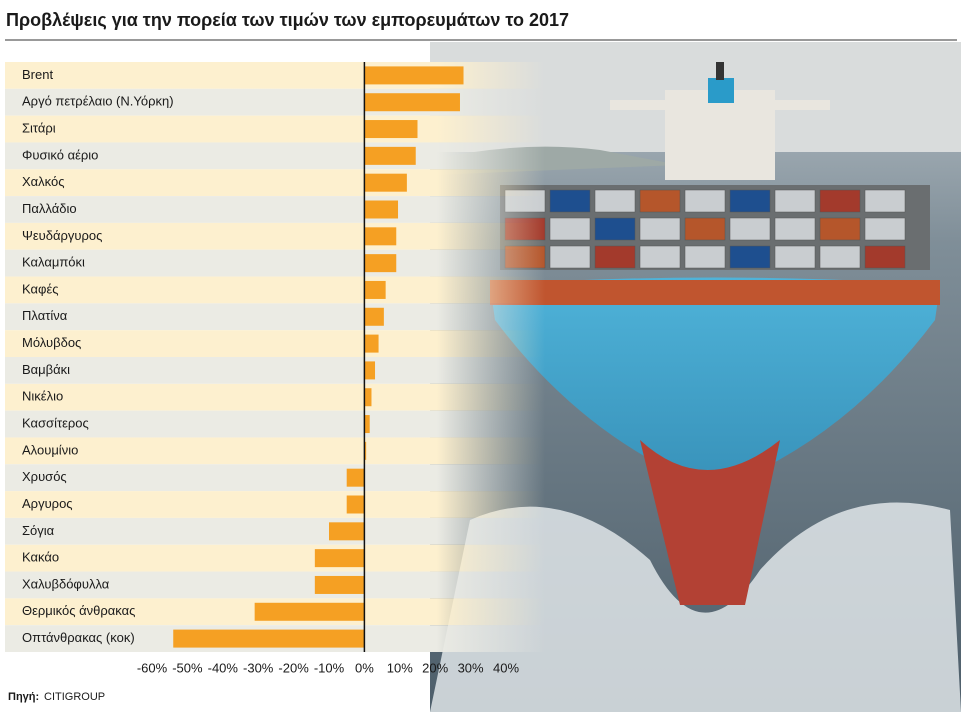 The width and height of the screenshot is (961, 712). I want to click on y-tick-label: Αργυρος, so click(47, 503).